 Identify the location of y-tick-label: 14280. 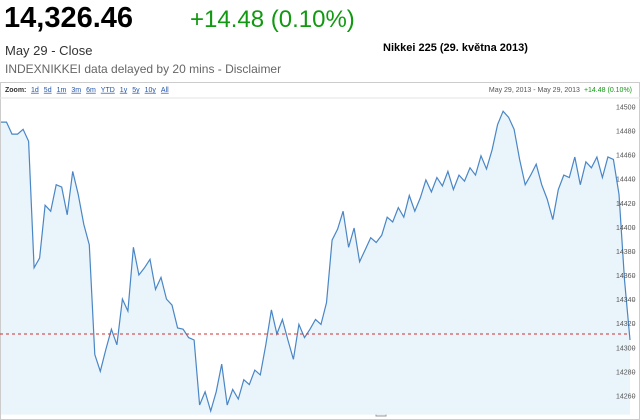
(626, 372).